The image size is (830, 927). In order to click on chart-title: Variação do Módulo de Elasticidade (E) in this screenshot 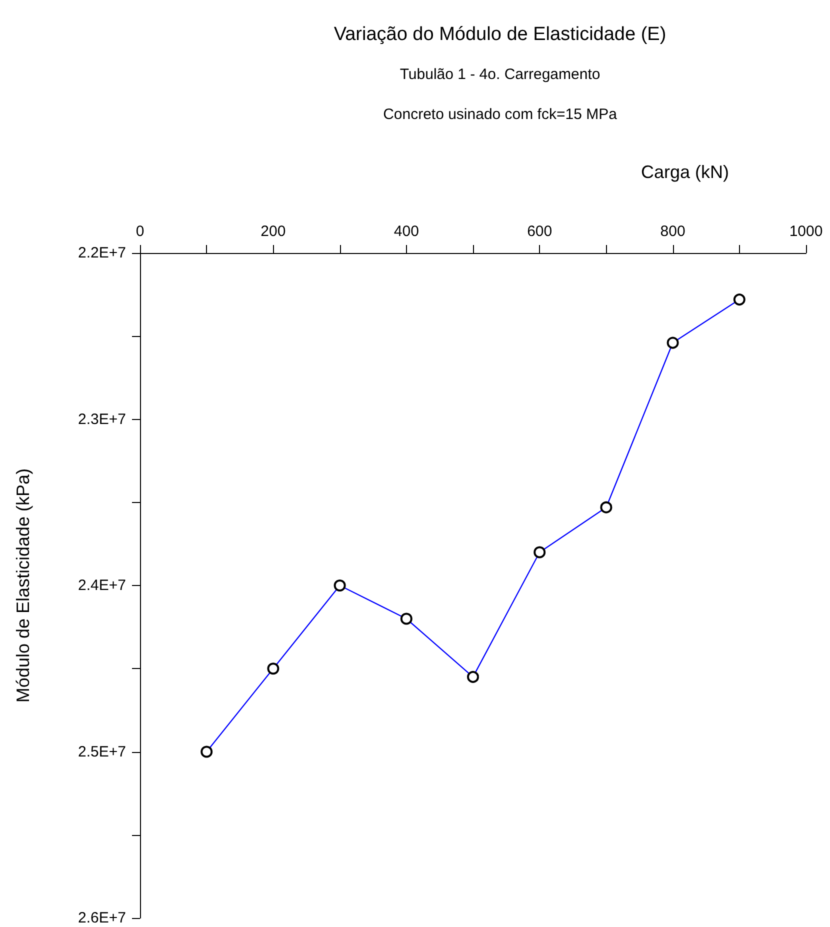, I will do `click(500, 34)`.